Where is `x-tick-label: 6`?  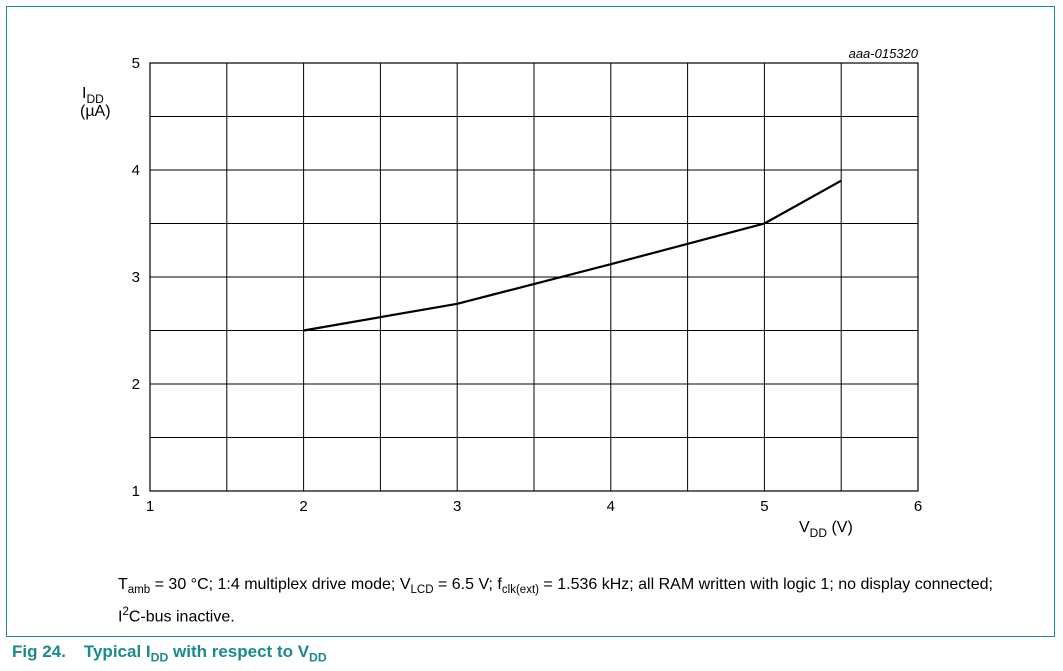
x-tick-label: 6 is located at coordinates (918, 506).